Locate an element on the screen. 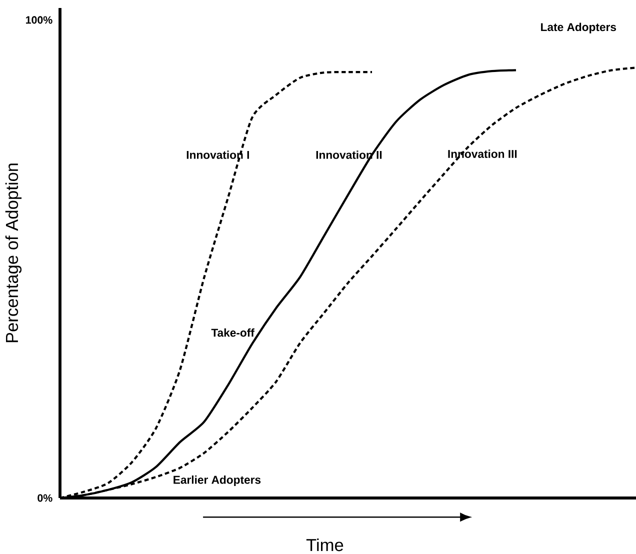 This screenshot has width=636, height=554. y-axis-title: Percentage of Adoption is located at coordinates (13, 253).